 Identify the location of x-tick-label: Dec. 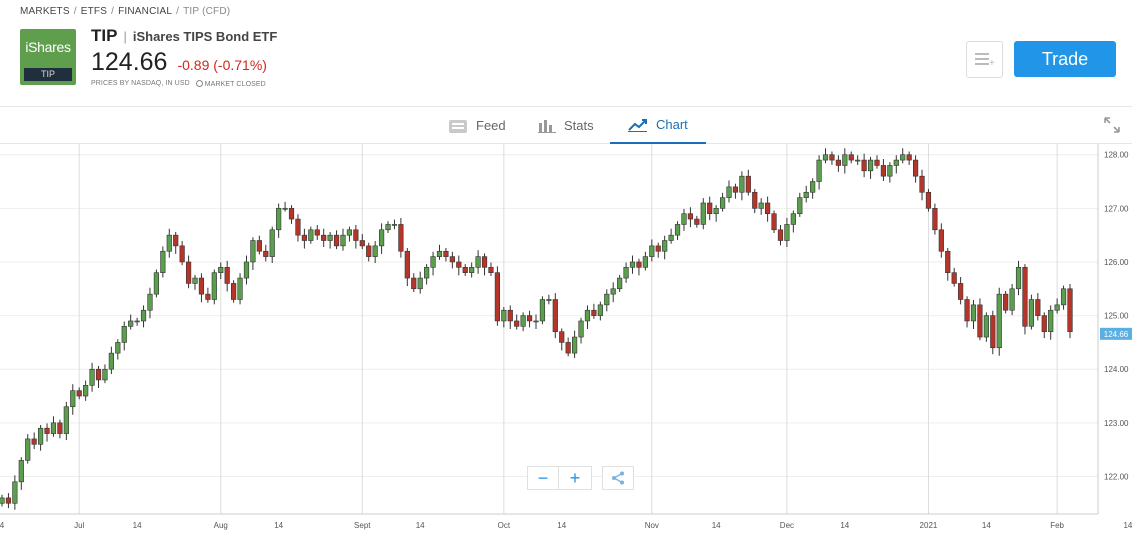
(787, 525).